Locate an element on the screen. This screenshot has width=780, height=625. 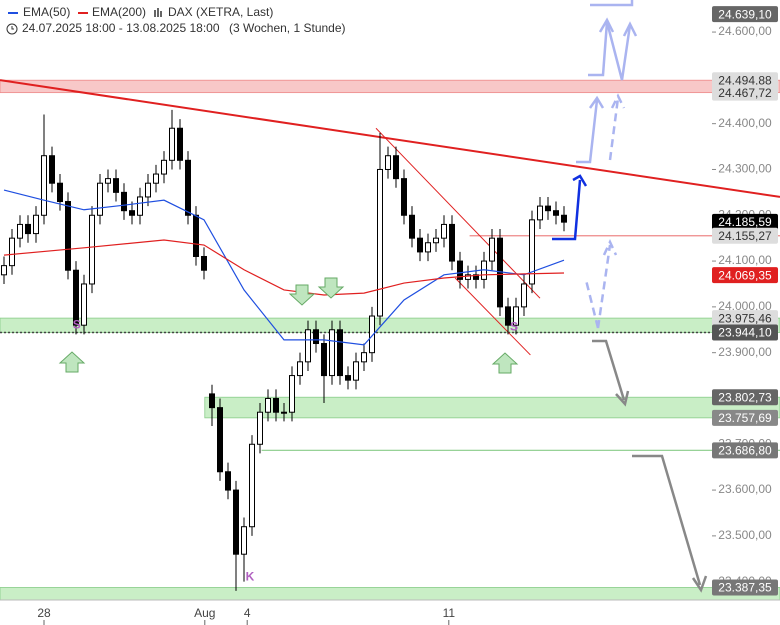
y-tick-label: 23.900,00 is located at coordinates (745, 352).